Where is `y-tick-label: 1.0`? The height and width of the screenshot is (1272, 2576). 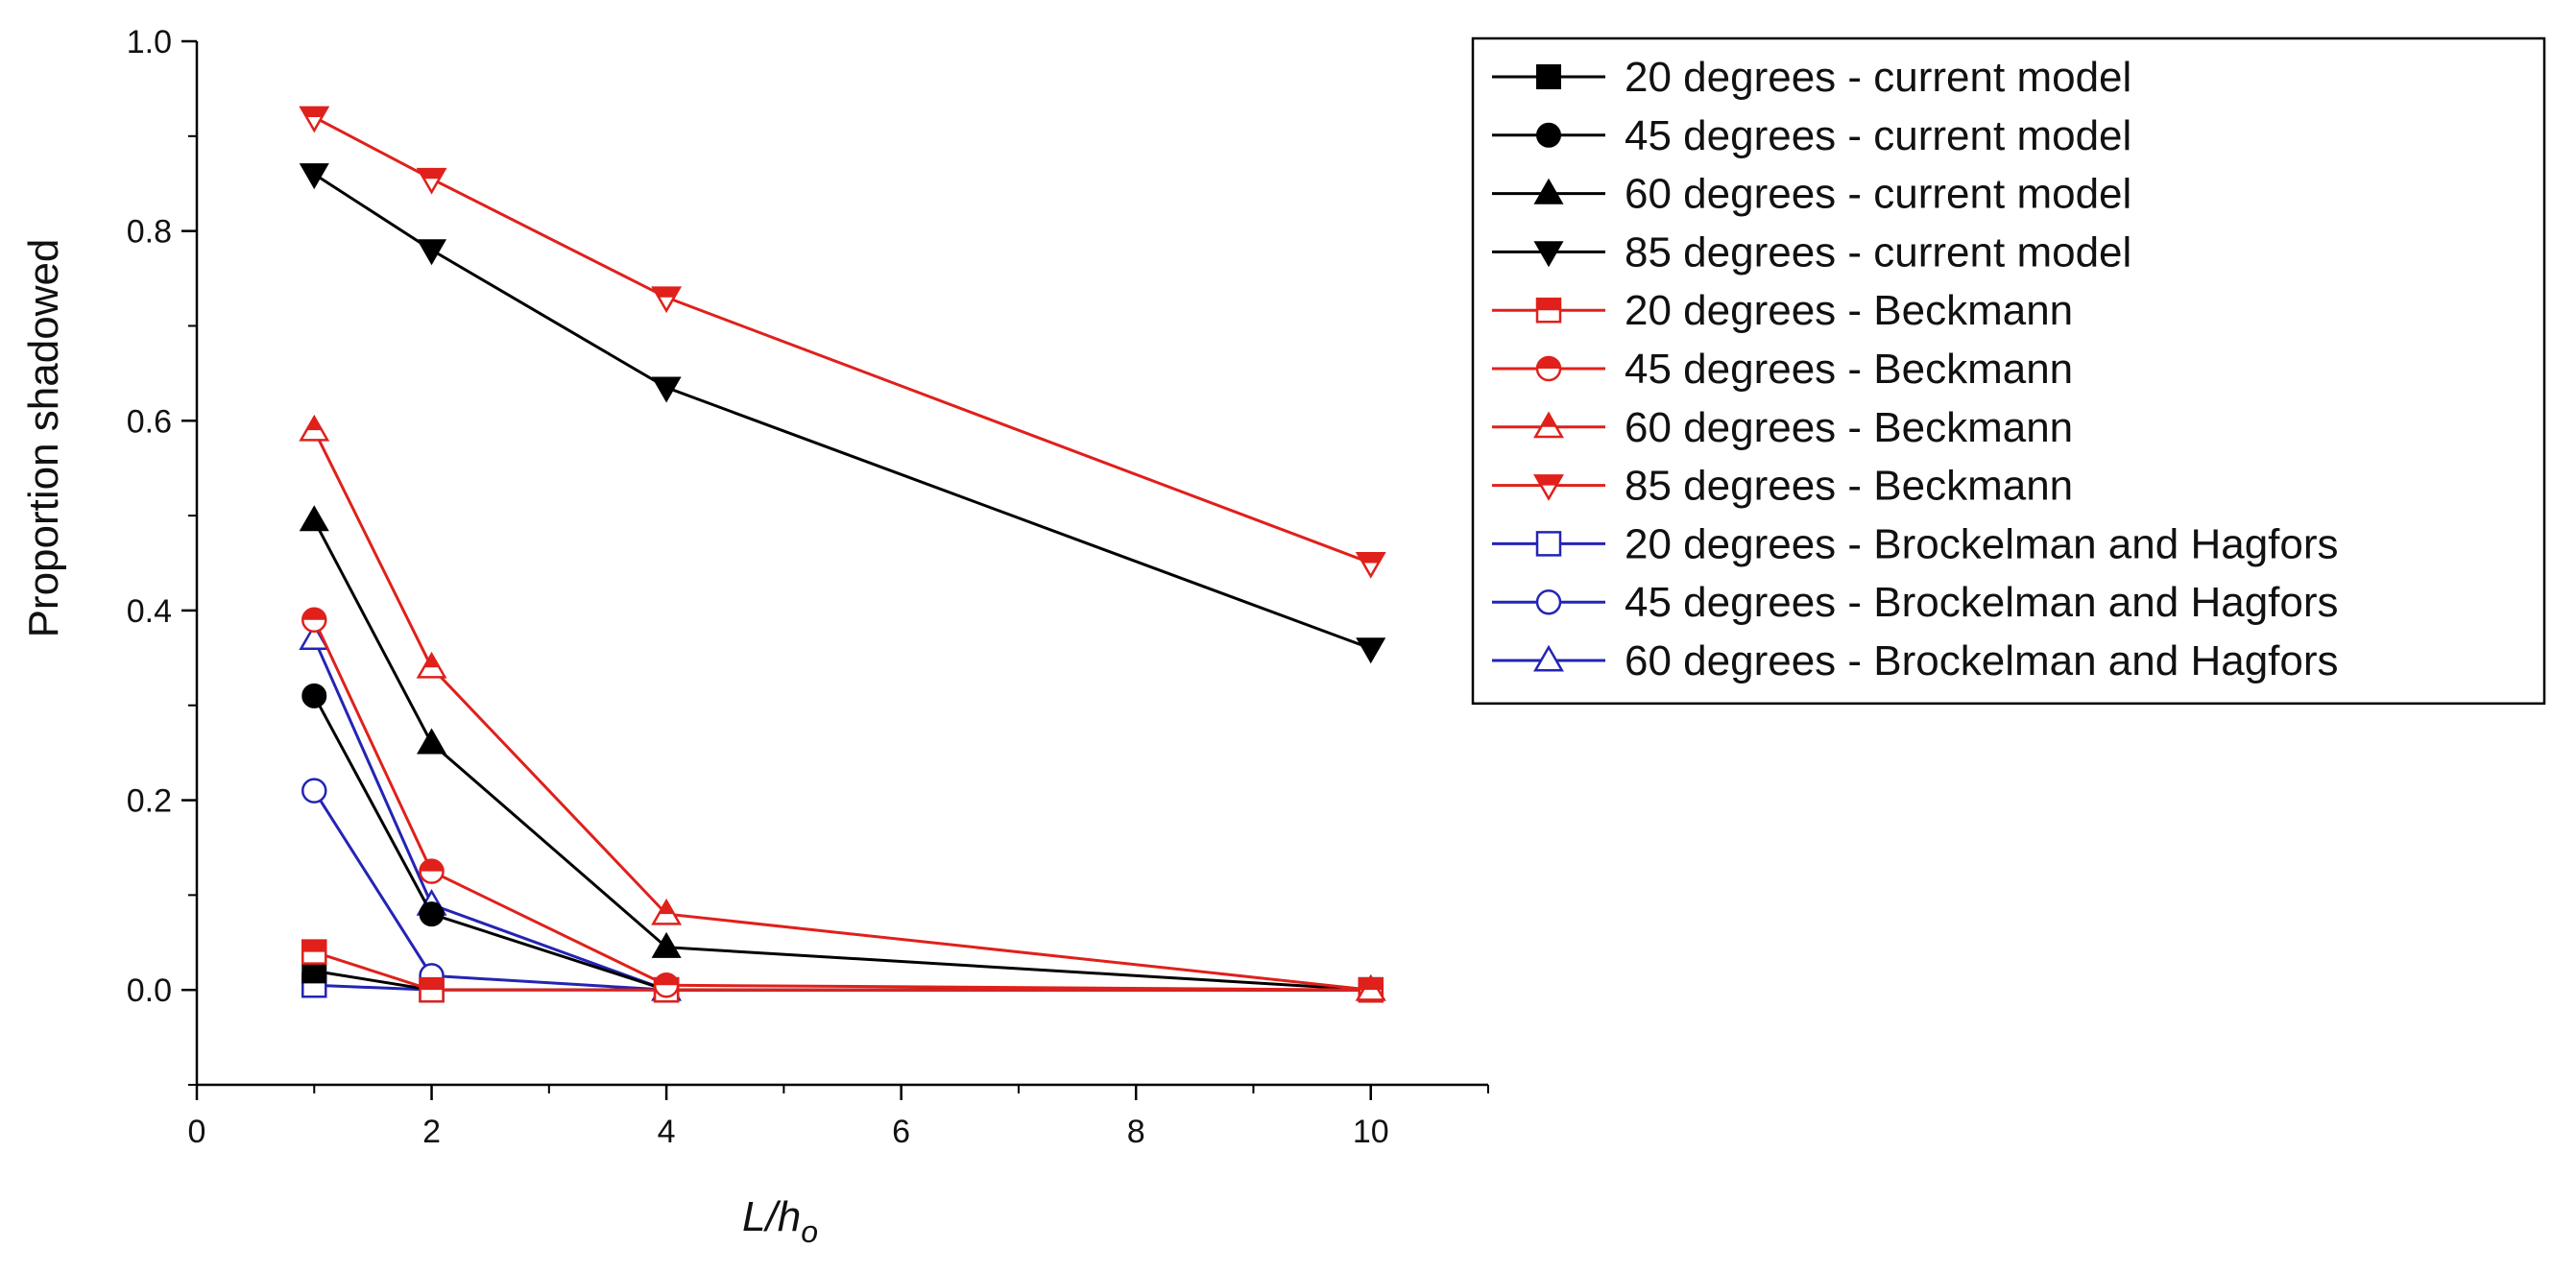
y-tick-label: 1.0 is located at coordinates (149, 42).